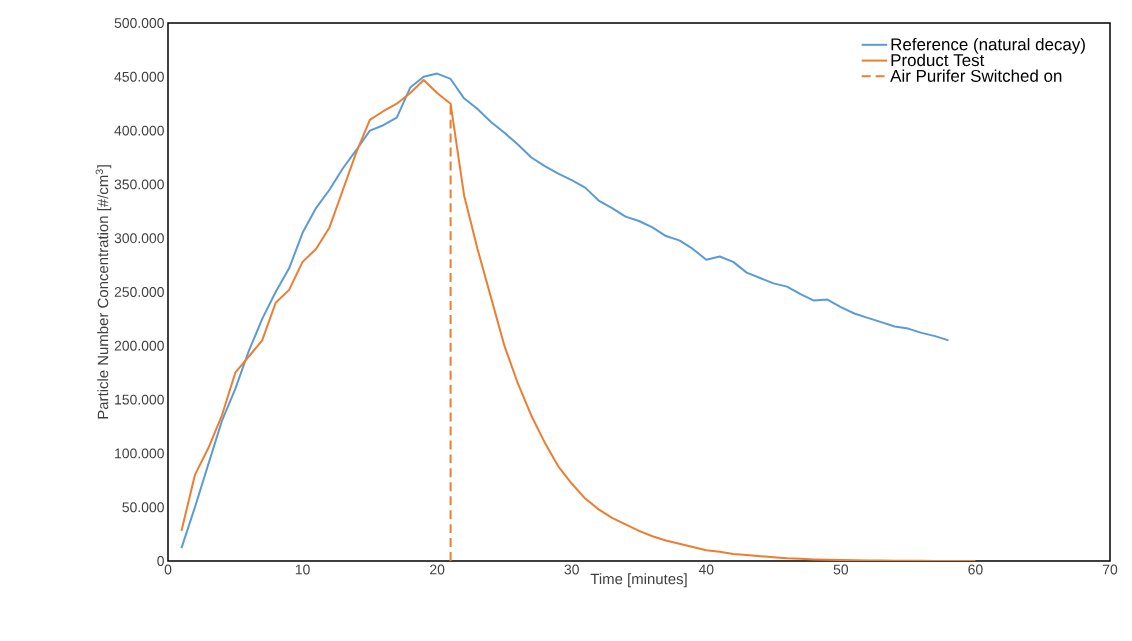 The width and height of the screenshot is (1132, 641). I want to click on x-axis-title: Time [minutes], so click(638, 580).